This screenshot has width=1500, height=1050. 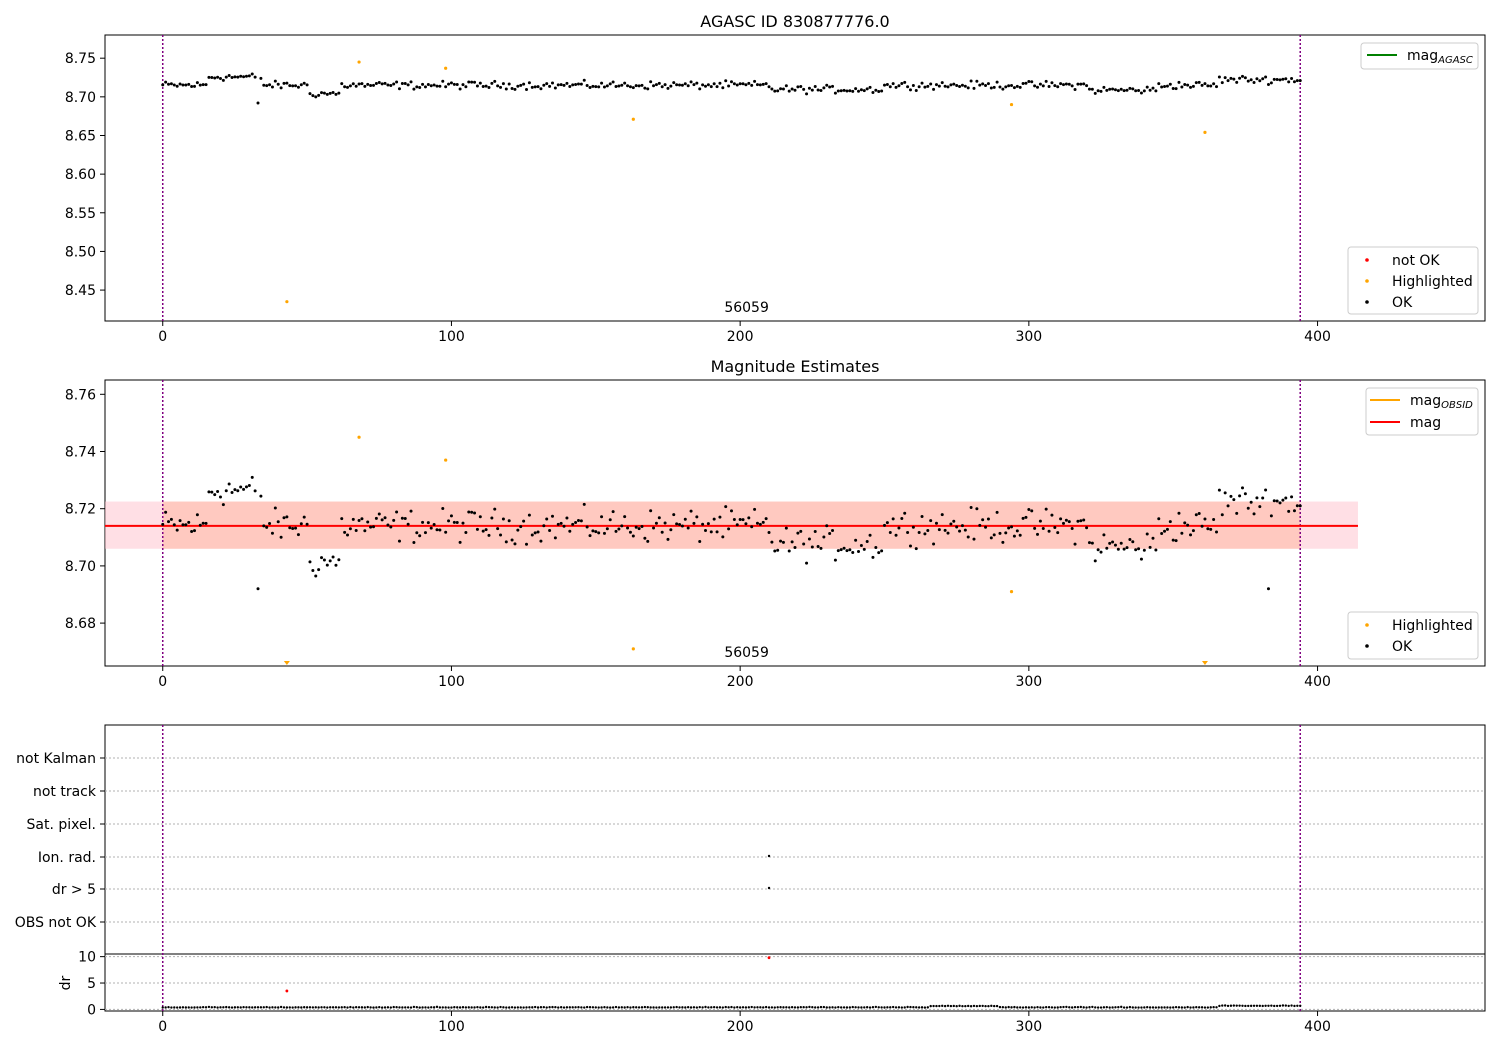 What do you see at coordinates (1440, 57) in the screenshot?
I see `legend-label-mag-agasc: magAGASC` at bounding box center [1440, 57].